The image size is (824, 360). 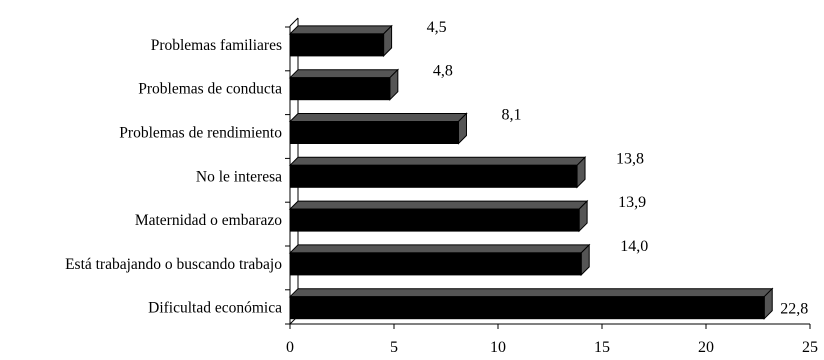 What do you see at coordinates (239, 176) in the screenshot?
I see `category-label: No le interesa` at bounding box center [239, 176].